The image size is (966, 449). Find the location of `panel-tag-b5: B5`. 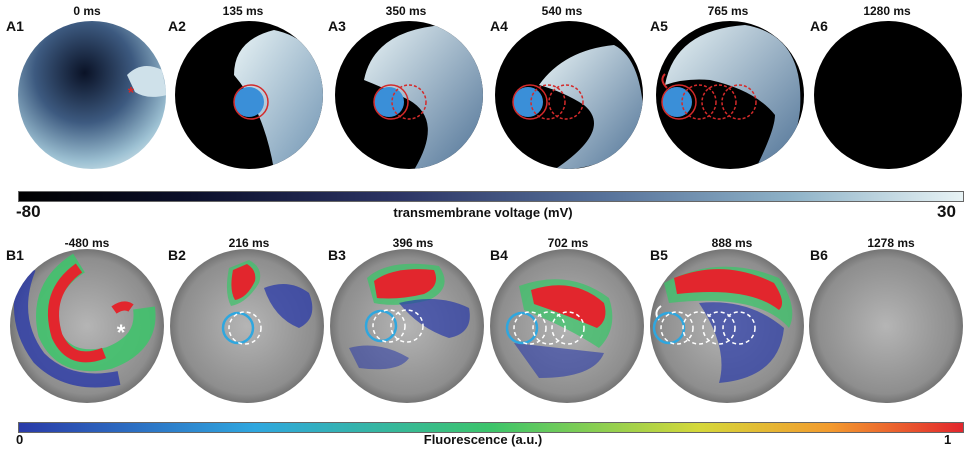

panel-tag-b5: B5 is located at coordinates (659, 255).